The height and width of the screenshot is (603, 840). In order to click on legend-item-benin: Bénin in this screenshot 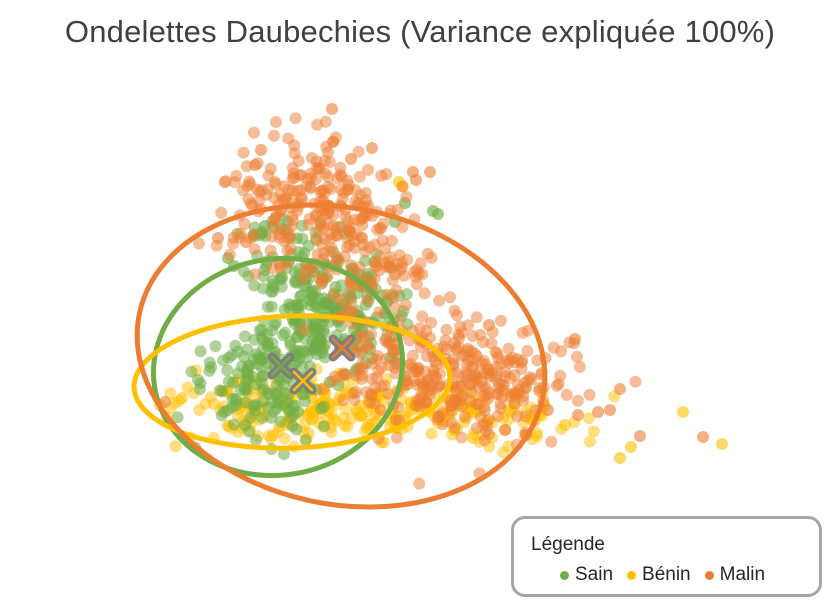, I will do `click(659, 575)`.